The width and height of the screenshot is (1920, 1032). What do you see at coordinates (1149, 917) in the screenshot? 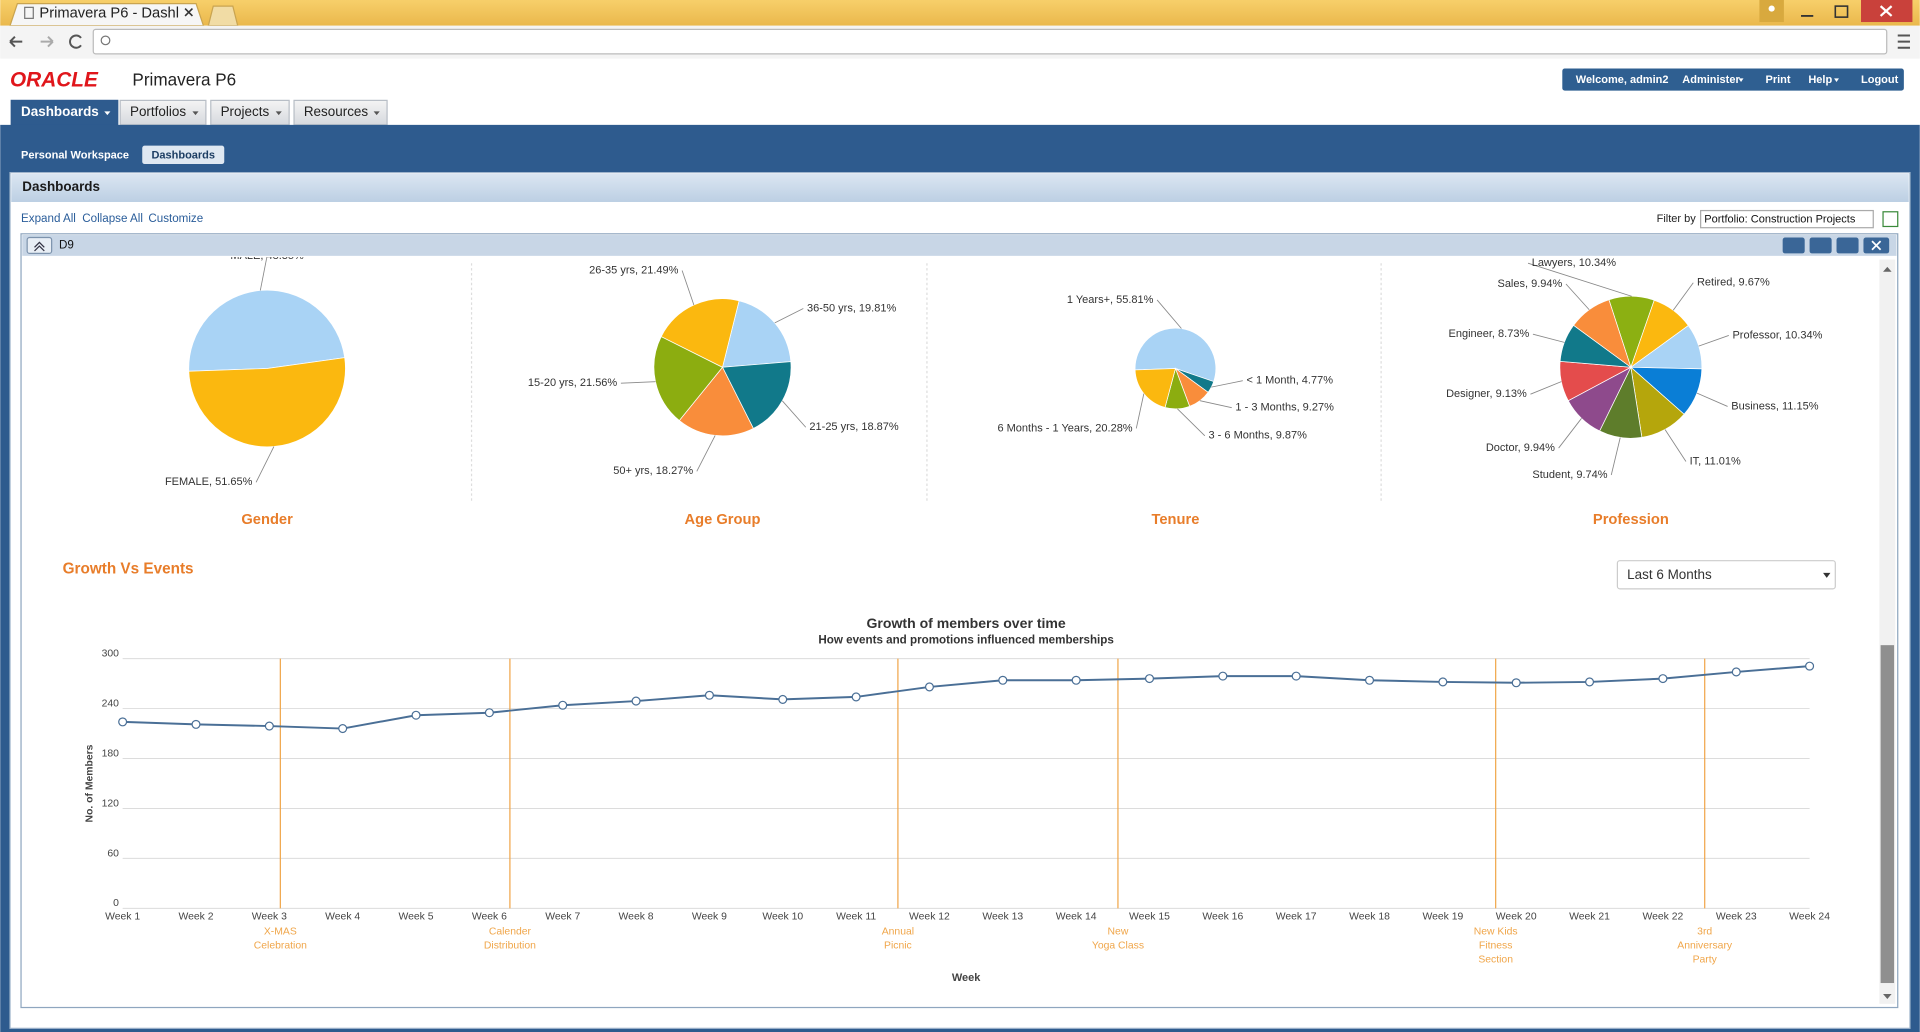
I see `x-tick-label: Week 15` at bounding box center [1149, 917].